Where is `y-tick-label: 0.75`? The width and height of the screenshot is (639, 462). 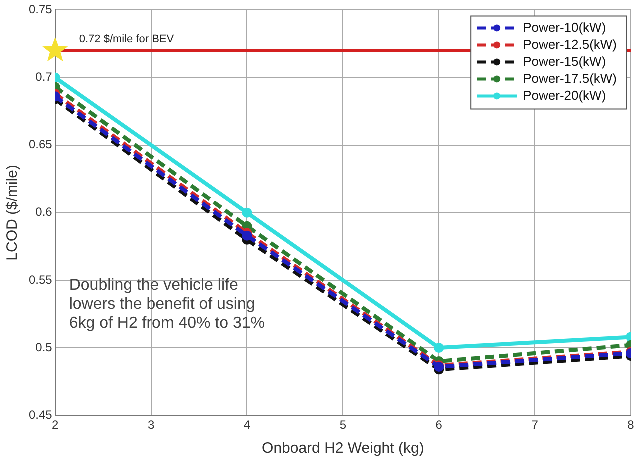 y-tick-label: 0.75 is located at coordinates (40, 9).